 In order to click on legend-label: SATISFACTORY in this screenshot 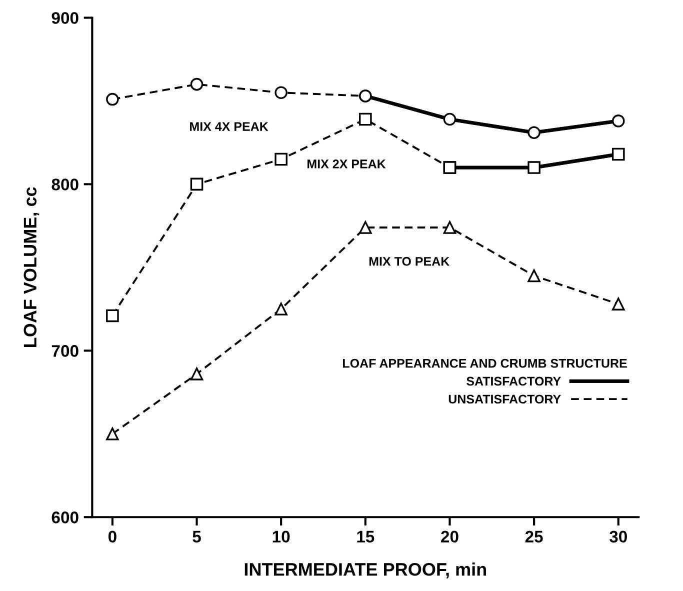, I will do `click(513, 381)`.